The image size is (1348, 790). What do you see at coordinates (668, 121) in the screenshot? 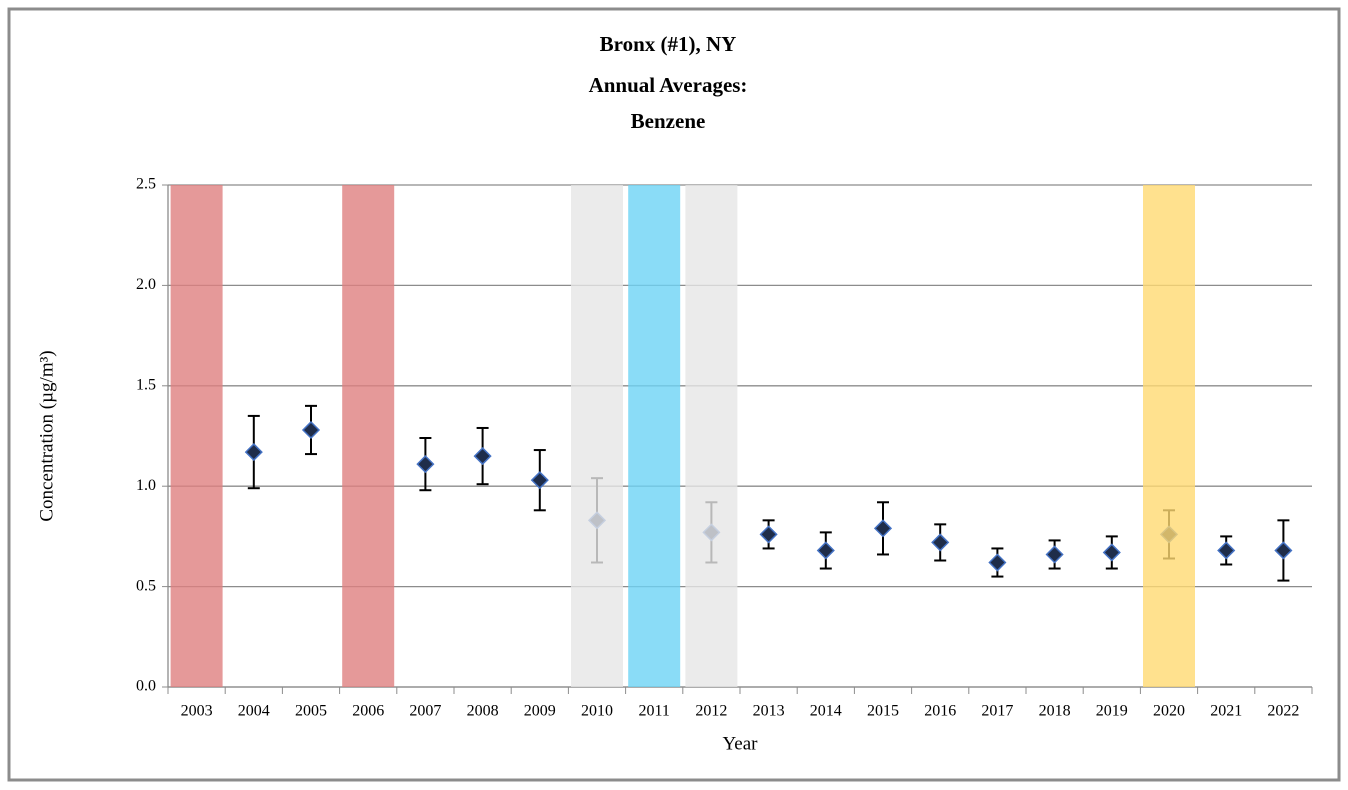
I see `chart-title: Benzene` at bounding box center [668, 121].